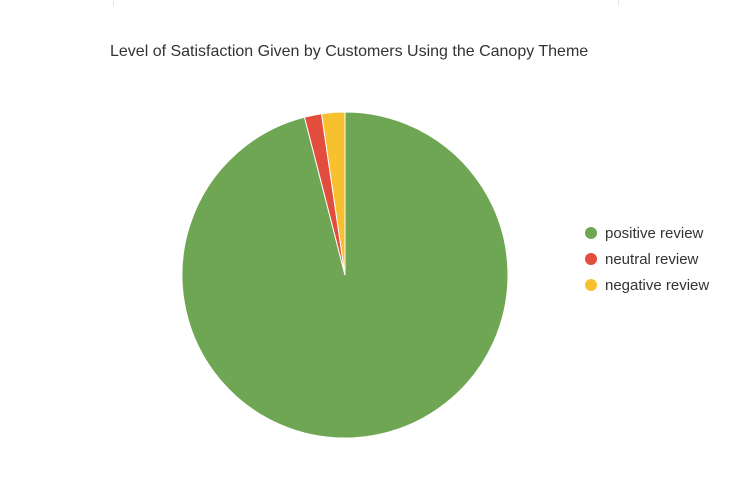 This screenshot has width=750, height=487. I want to click on legend-item-positive: positive review, so click(647, 233).